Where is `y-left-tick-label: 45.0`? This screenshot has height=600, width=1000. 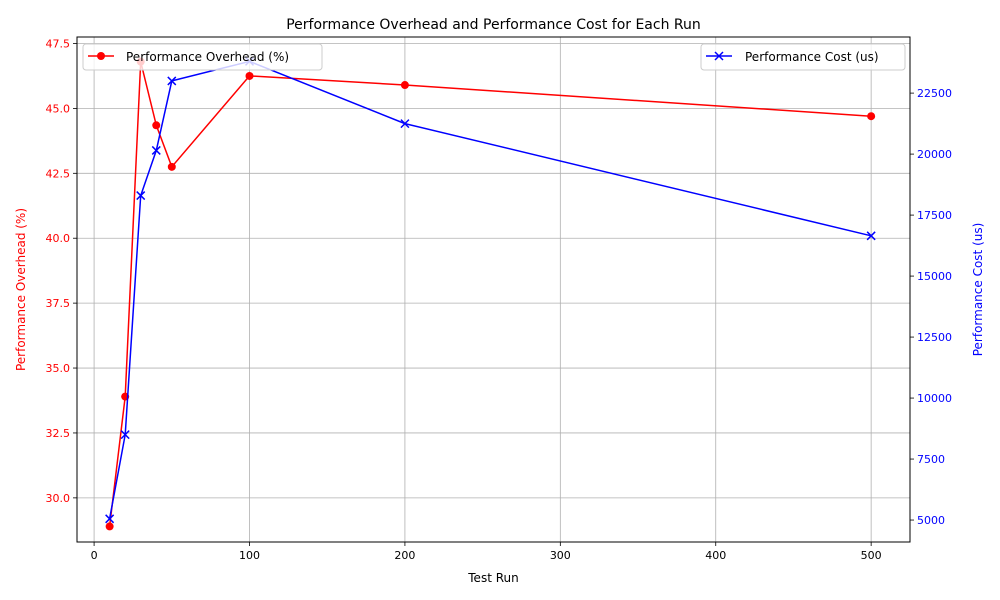
y-left-tick-label: 45.0 is located at coordinates (58, 108).